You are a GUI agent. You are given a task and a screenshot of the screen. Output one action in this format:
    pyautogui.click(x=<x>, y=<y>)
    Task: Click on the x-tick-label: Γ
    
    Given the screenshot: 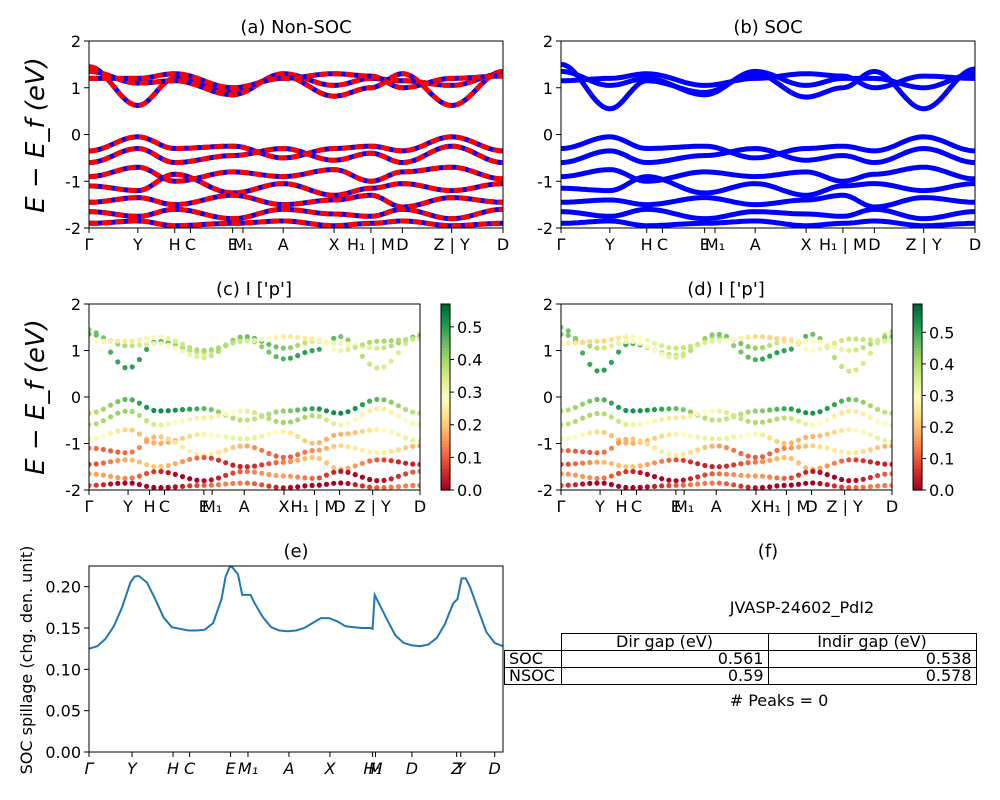 What is the action you would take?
    pyautogui.click(x=90, y=768)
    